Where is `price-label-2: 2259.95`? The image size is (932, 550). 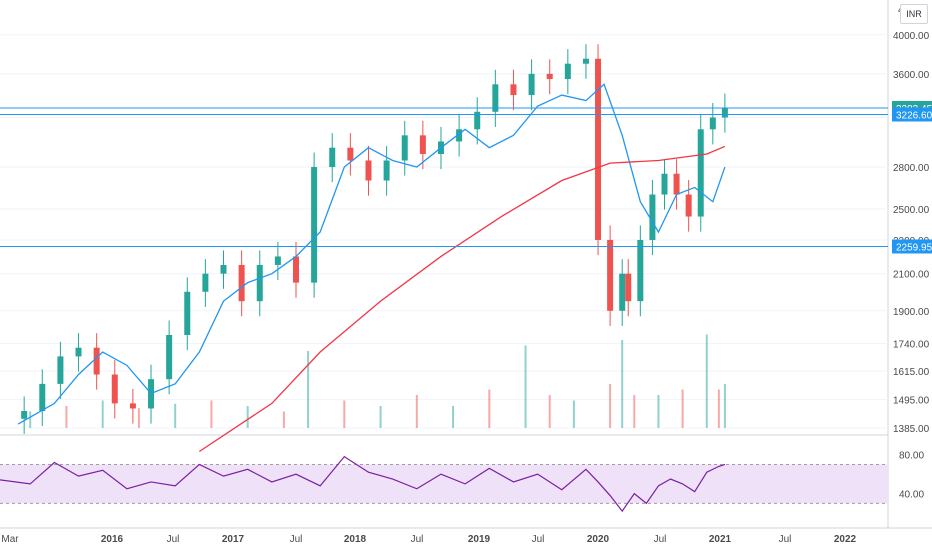
price-label-2: 2259.95 is located at coordinates (914, 247).